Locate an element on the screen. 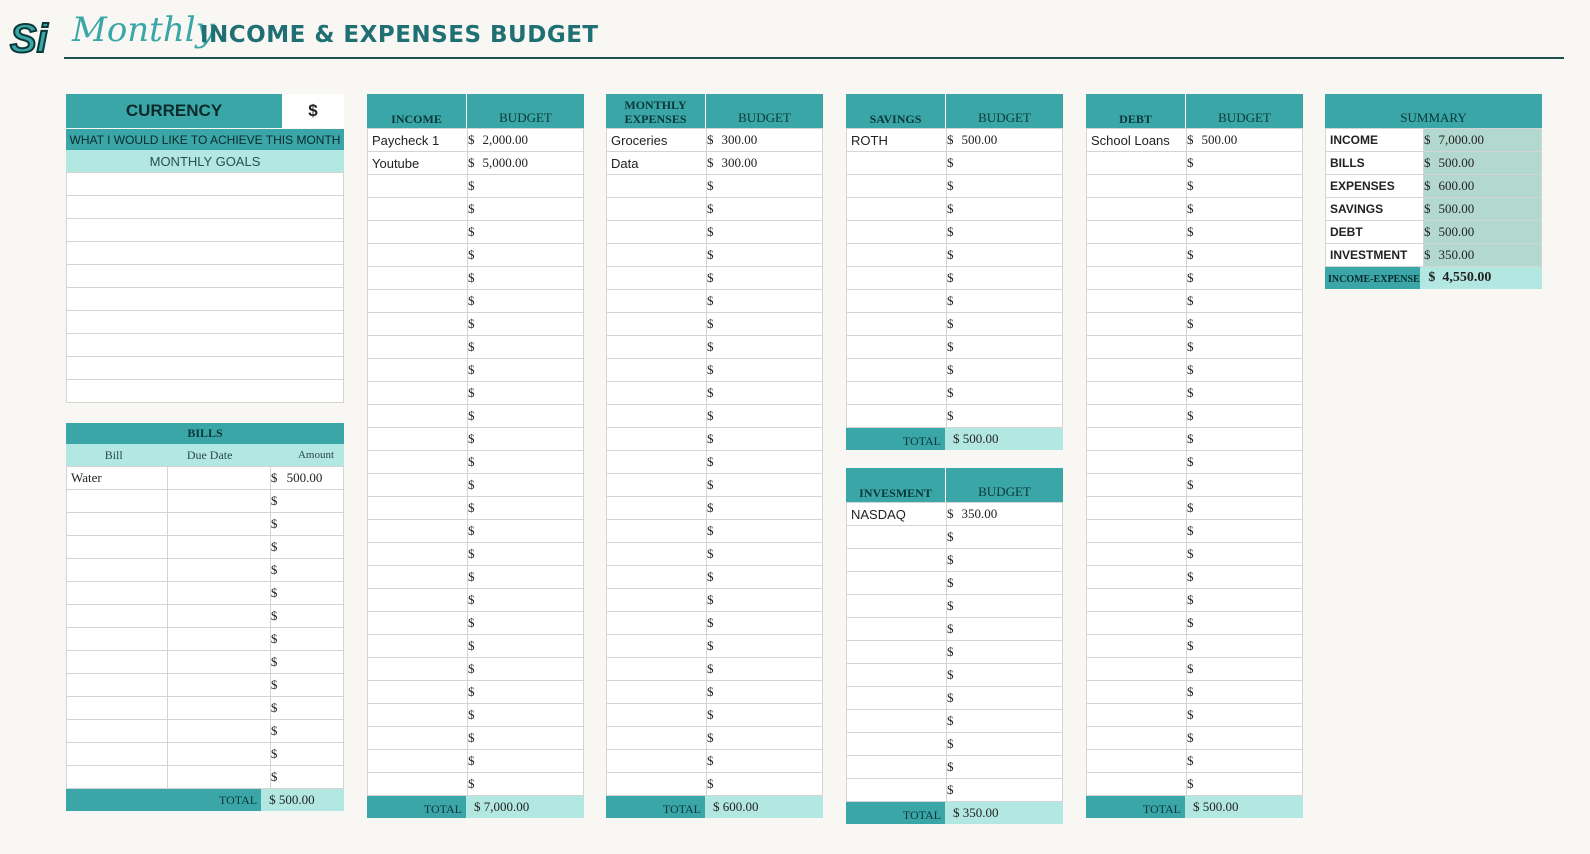  bill-name-cell: Water is located at coordinates (117, 478).